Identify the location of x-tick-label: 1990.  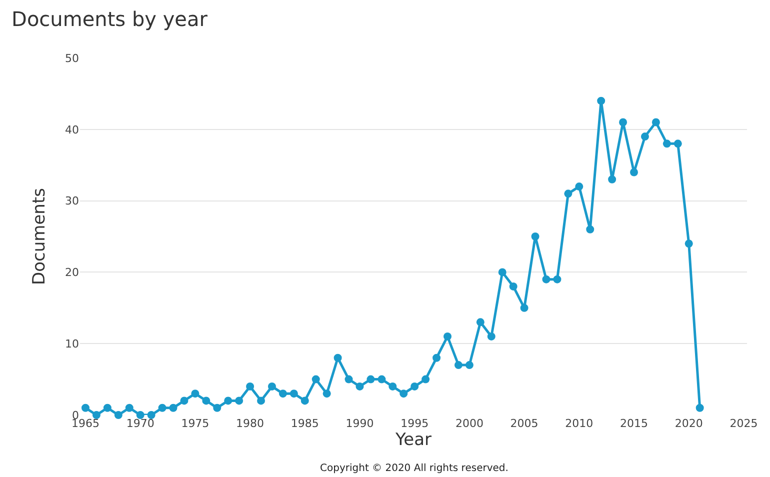
(360, 423).